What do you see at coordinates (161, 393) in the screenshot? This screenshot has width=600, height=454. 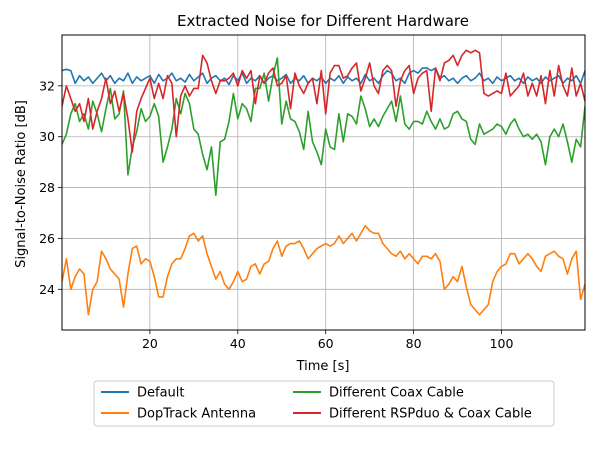 I see `legend-label-1: Default` at bounding box center [161, 393].